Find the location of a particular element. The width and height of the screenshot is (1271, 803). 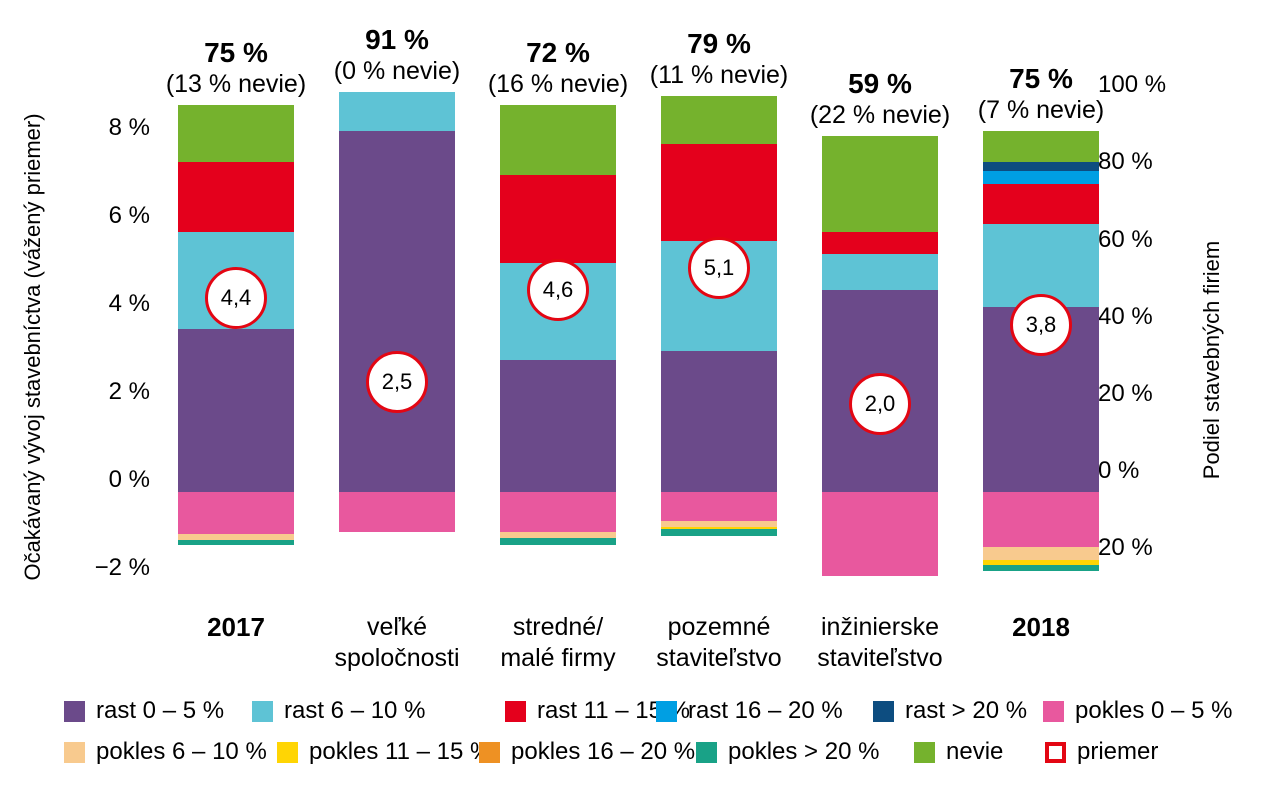

bar-5-segment-nevie is located at coordinates (880, 184).